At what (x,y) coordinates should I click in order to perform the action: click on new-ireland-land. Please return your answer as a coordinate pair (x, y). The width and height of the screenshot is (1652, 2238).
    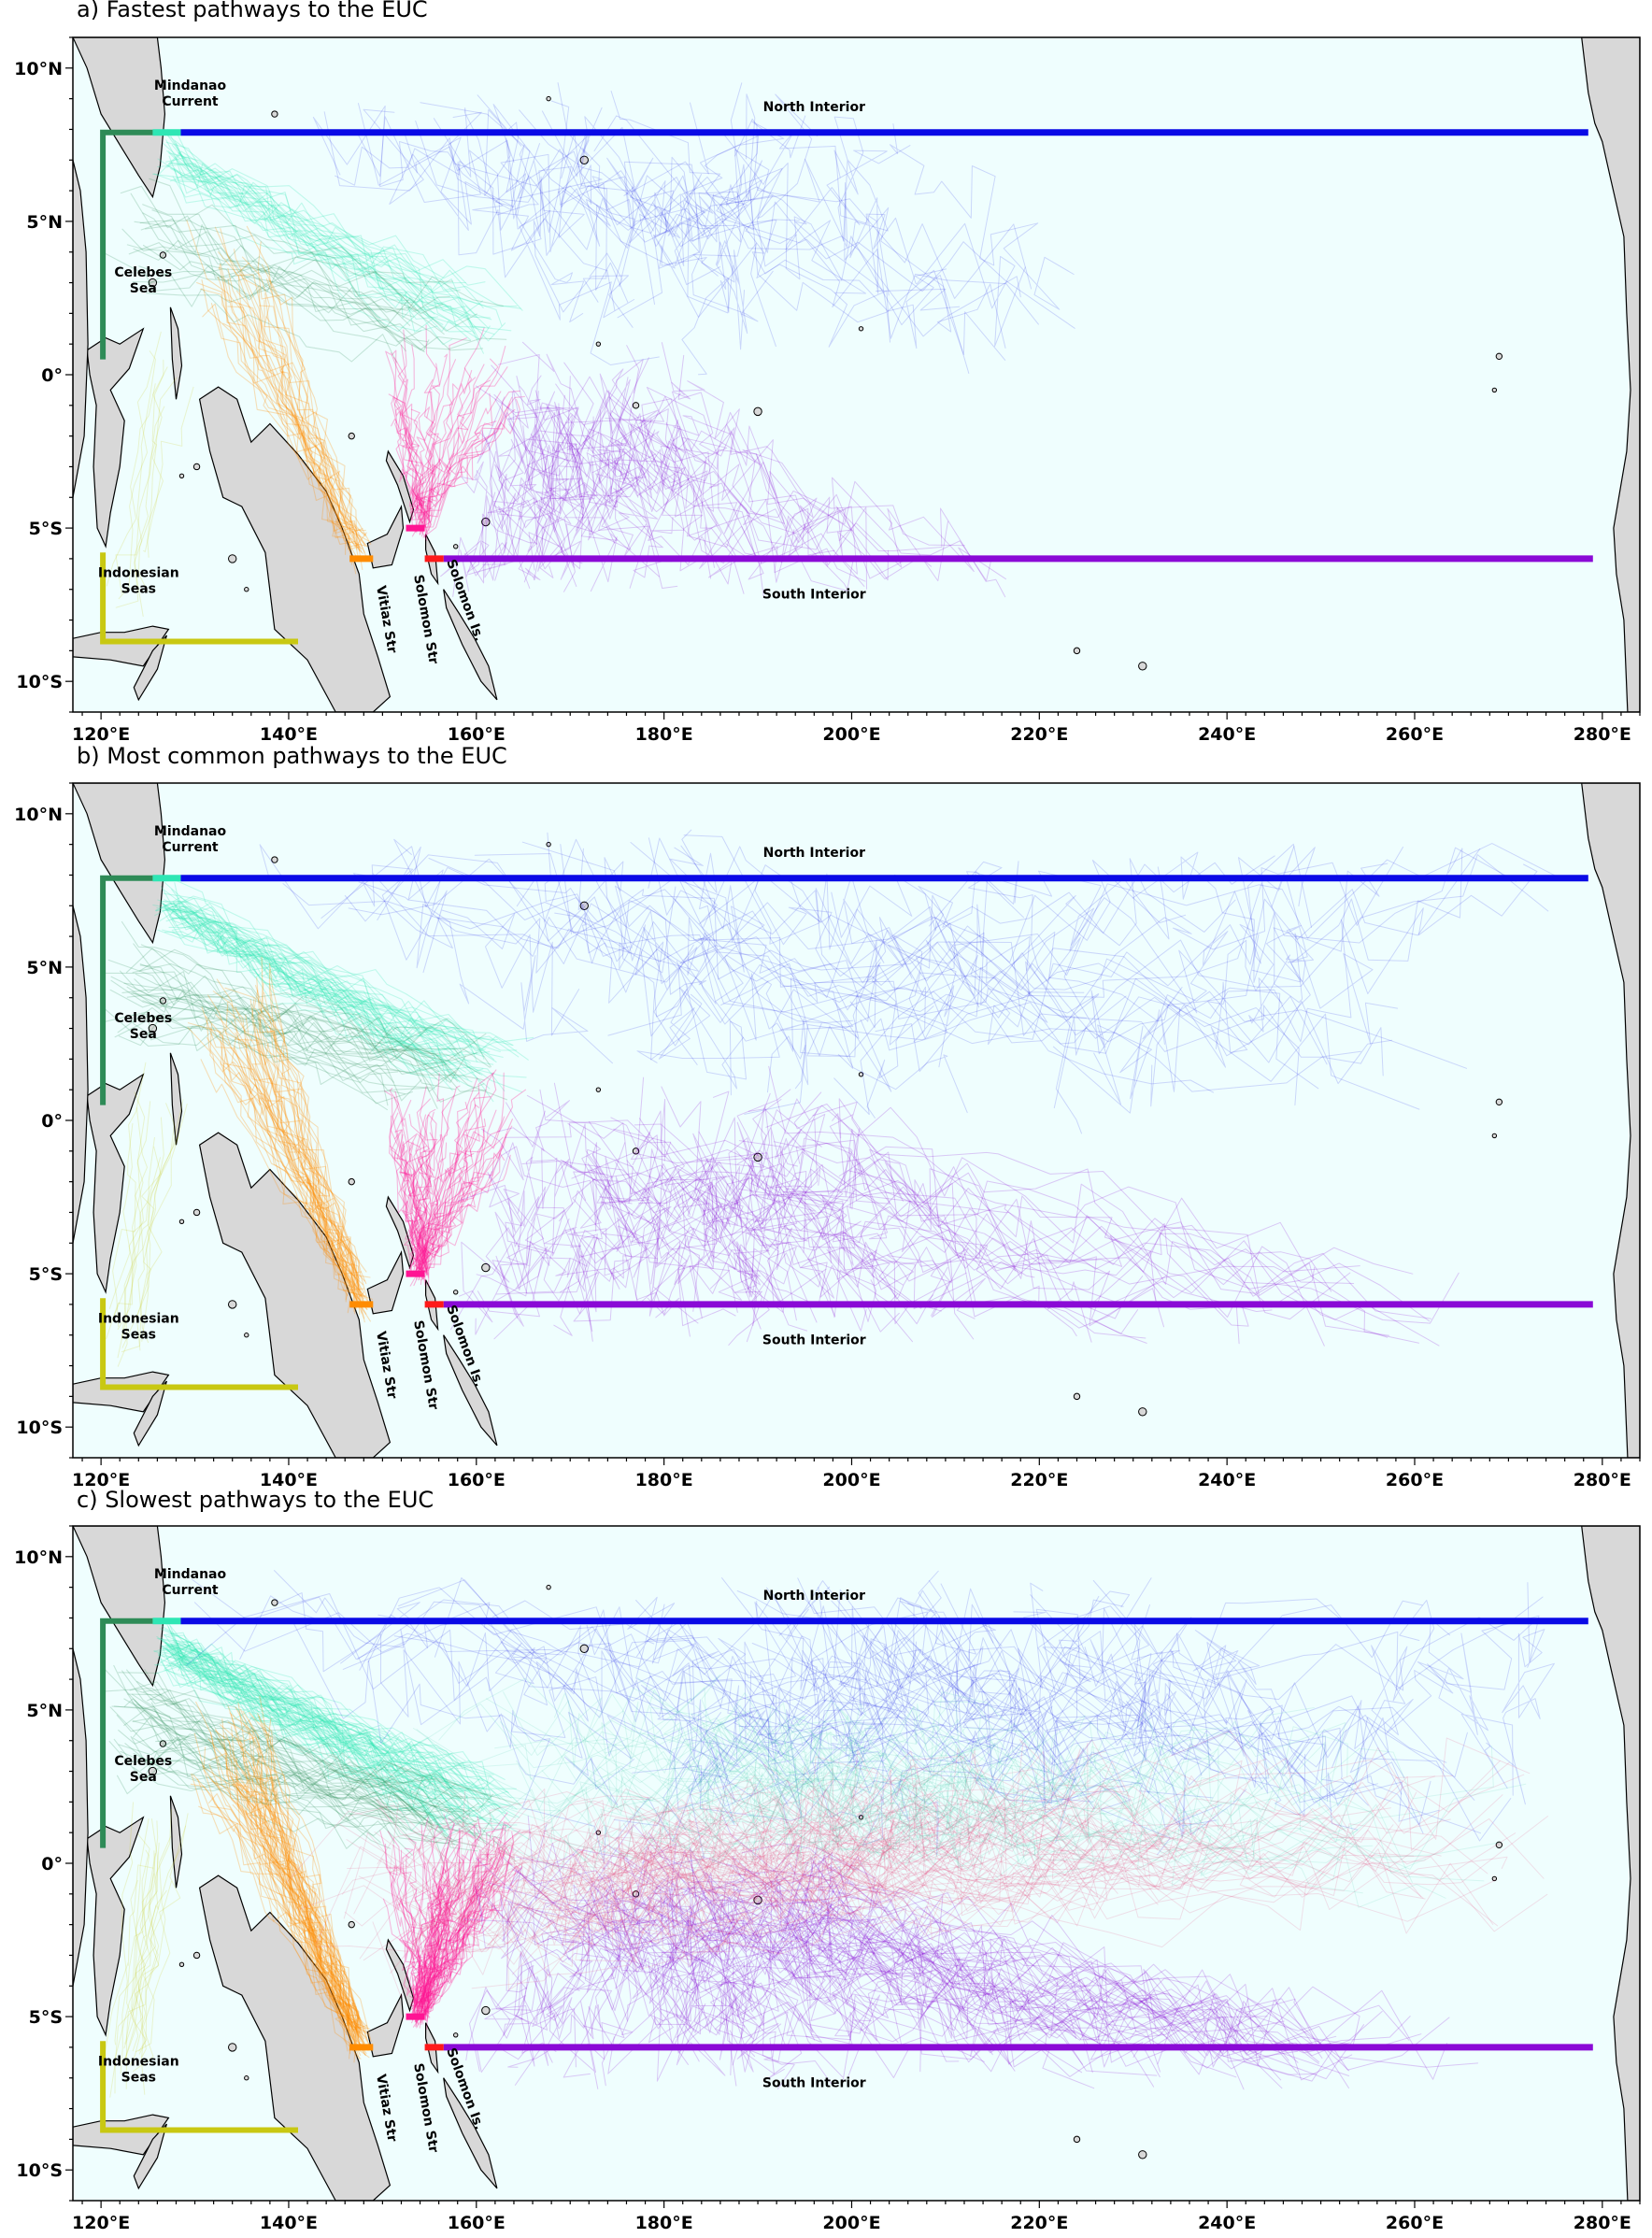
    Looking at the image, I should click on (400, 486).